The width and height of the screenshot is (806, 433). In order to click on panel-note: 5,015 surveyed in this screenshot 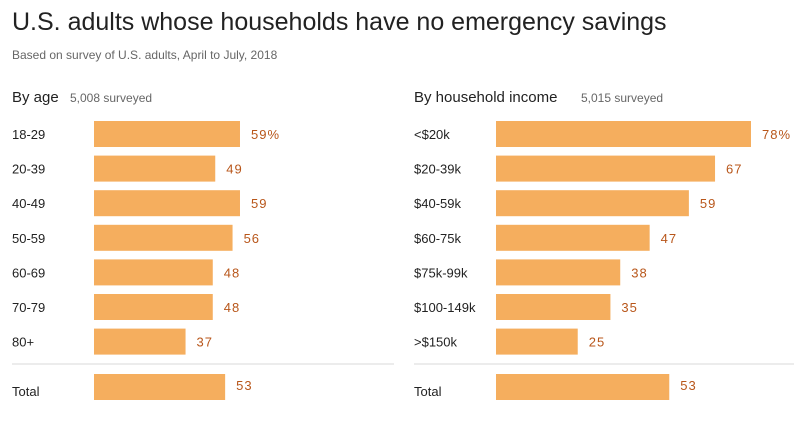, I will do `click(622, 98)`.